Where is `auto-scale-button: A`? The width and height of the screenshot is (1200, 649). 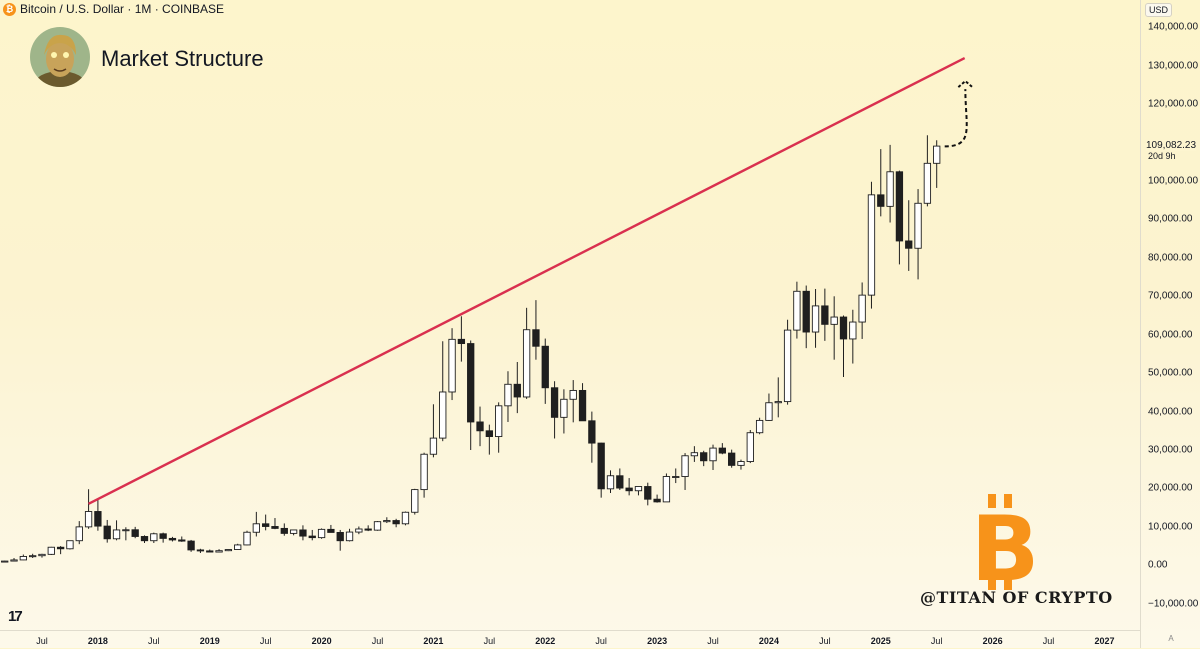 auto-scale-button: A is located at coordinates (1171, 638).